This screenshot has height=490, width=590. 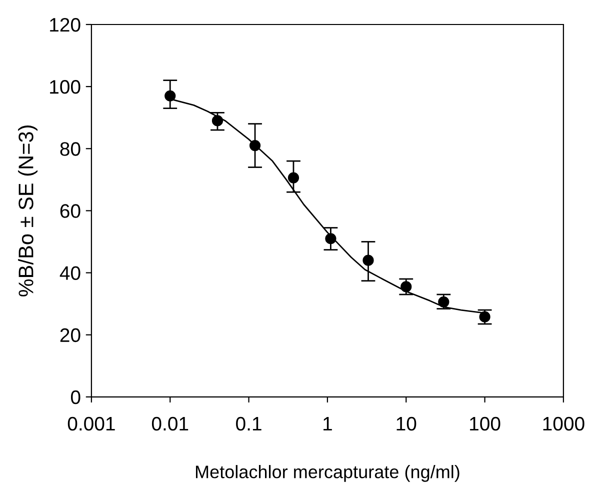 What do you see at coordinates (28, 211) in the screenshot?
I see `y-axis-title: %B/Bo ± SE (N=3)` at bounding box center [28, 211].